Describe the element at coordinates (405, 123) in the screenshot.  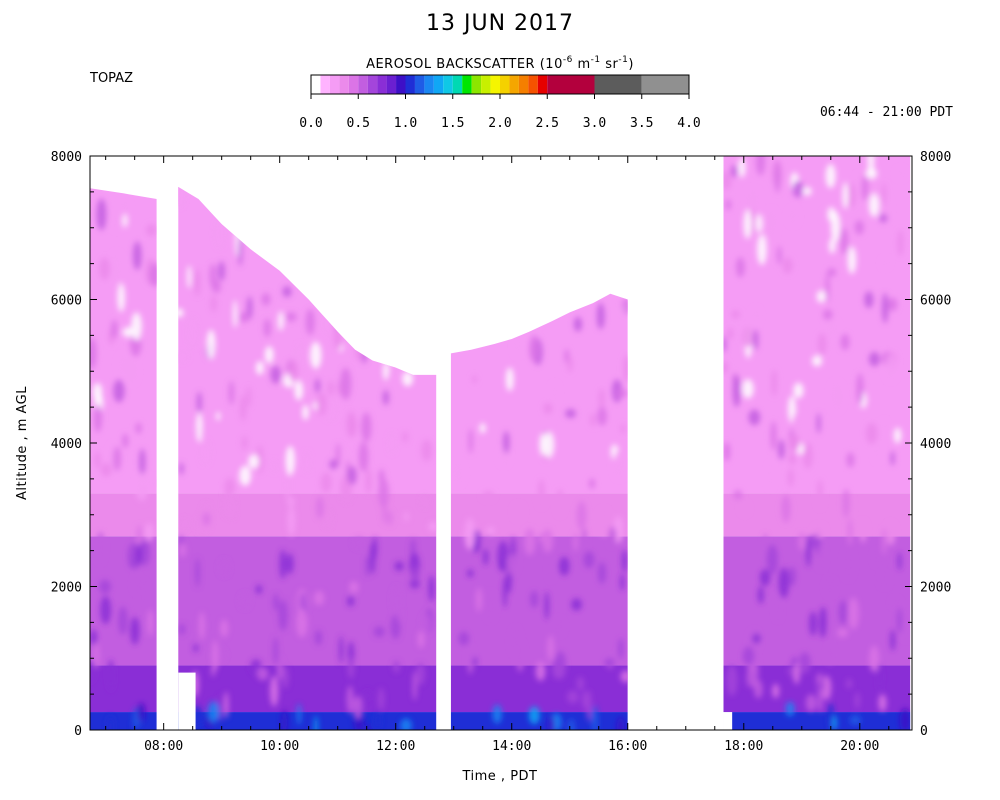
I see `colorbar-tick-label: 1.0` at that location.